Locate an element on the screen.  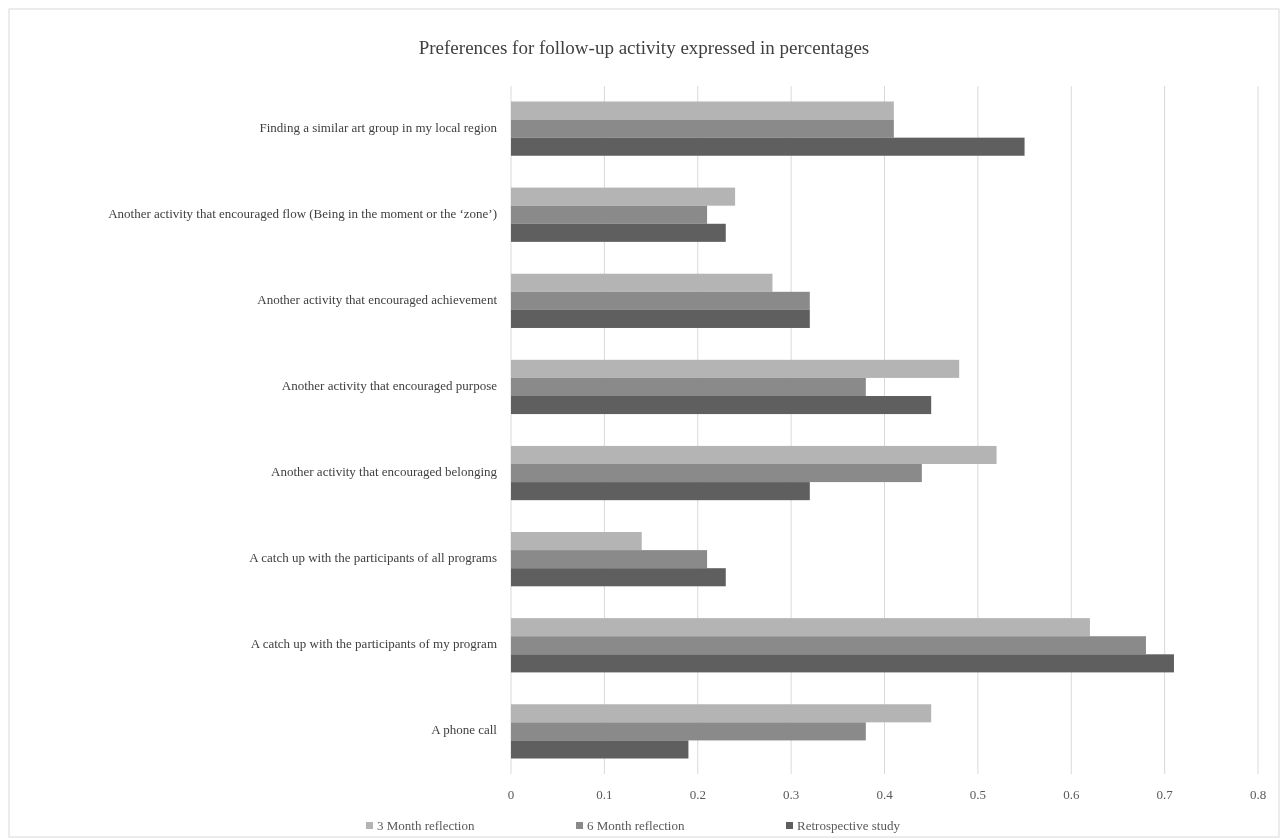
y-tick-label: Another activity that encouraged achievement is located at coordinates (377, 299).